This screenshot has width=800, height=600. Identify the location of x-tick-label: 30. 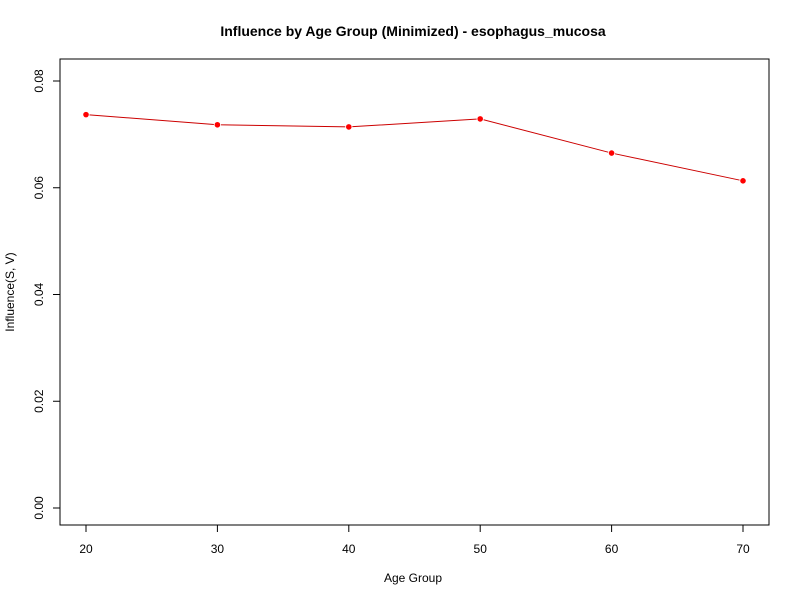
(218, 549).